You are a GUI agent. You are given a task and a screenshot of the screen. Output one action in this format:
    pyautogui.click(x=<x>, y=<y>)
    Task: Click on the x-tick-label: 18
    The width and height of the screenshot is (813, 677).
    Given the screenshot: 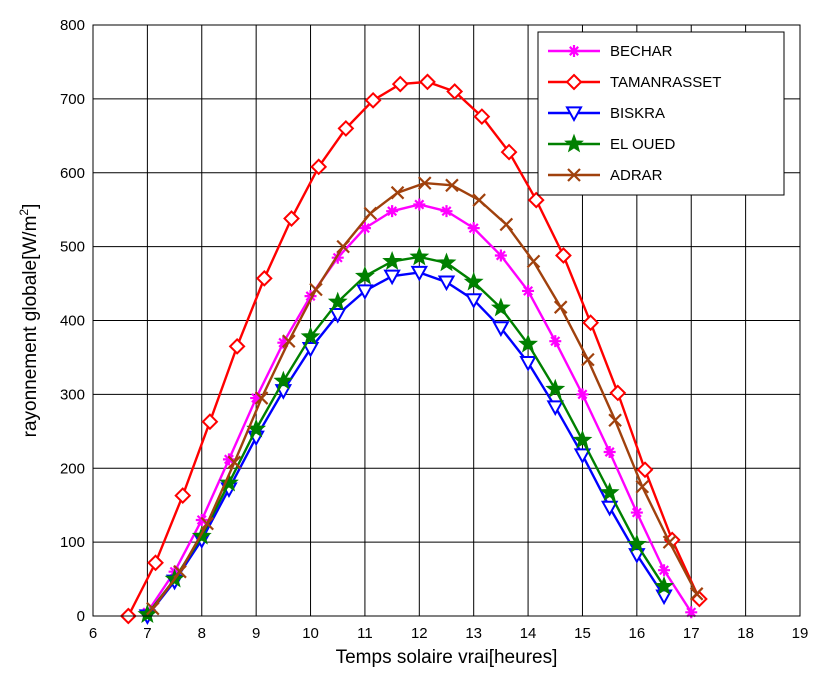 What is the action you would take?
    pyautogui.click(x=745, y=633)
    